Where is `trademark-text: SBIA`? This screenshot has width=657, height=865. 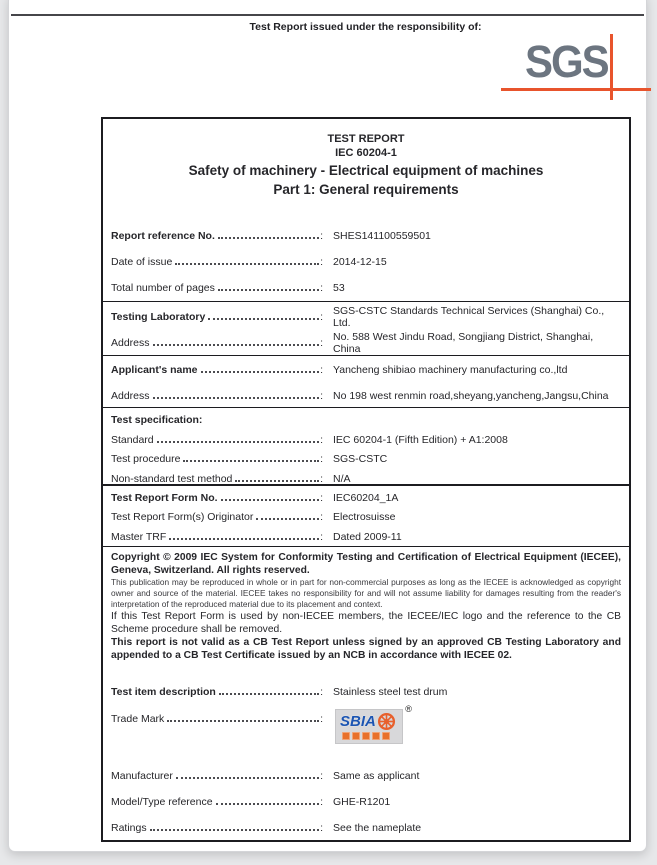 trademark-text: SBIA is located at coordinates (358, 721).